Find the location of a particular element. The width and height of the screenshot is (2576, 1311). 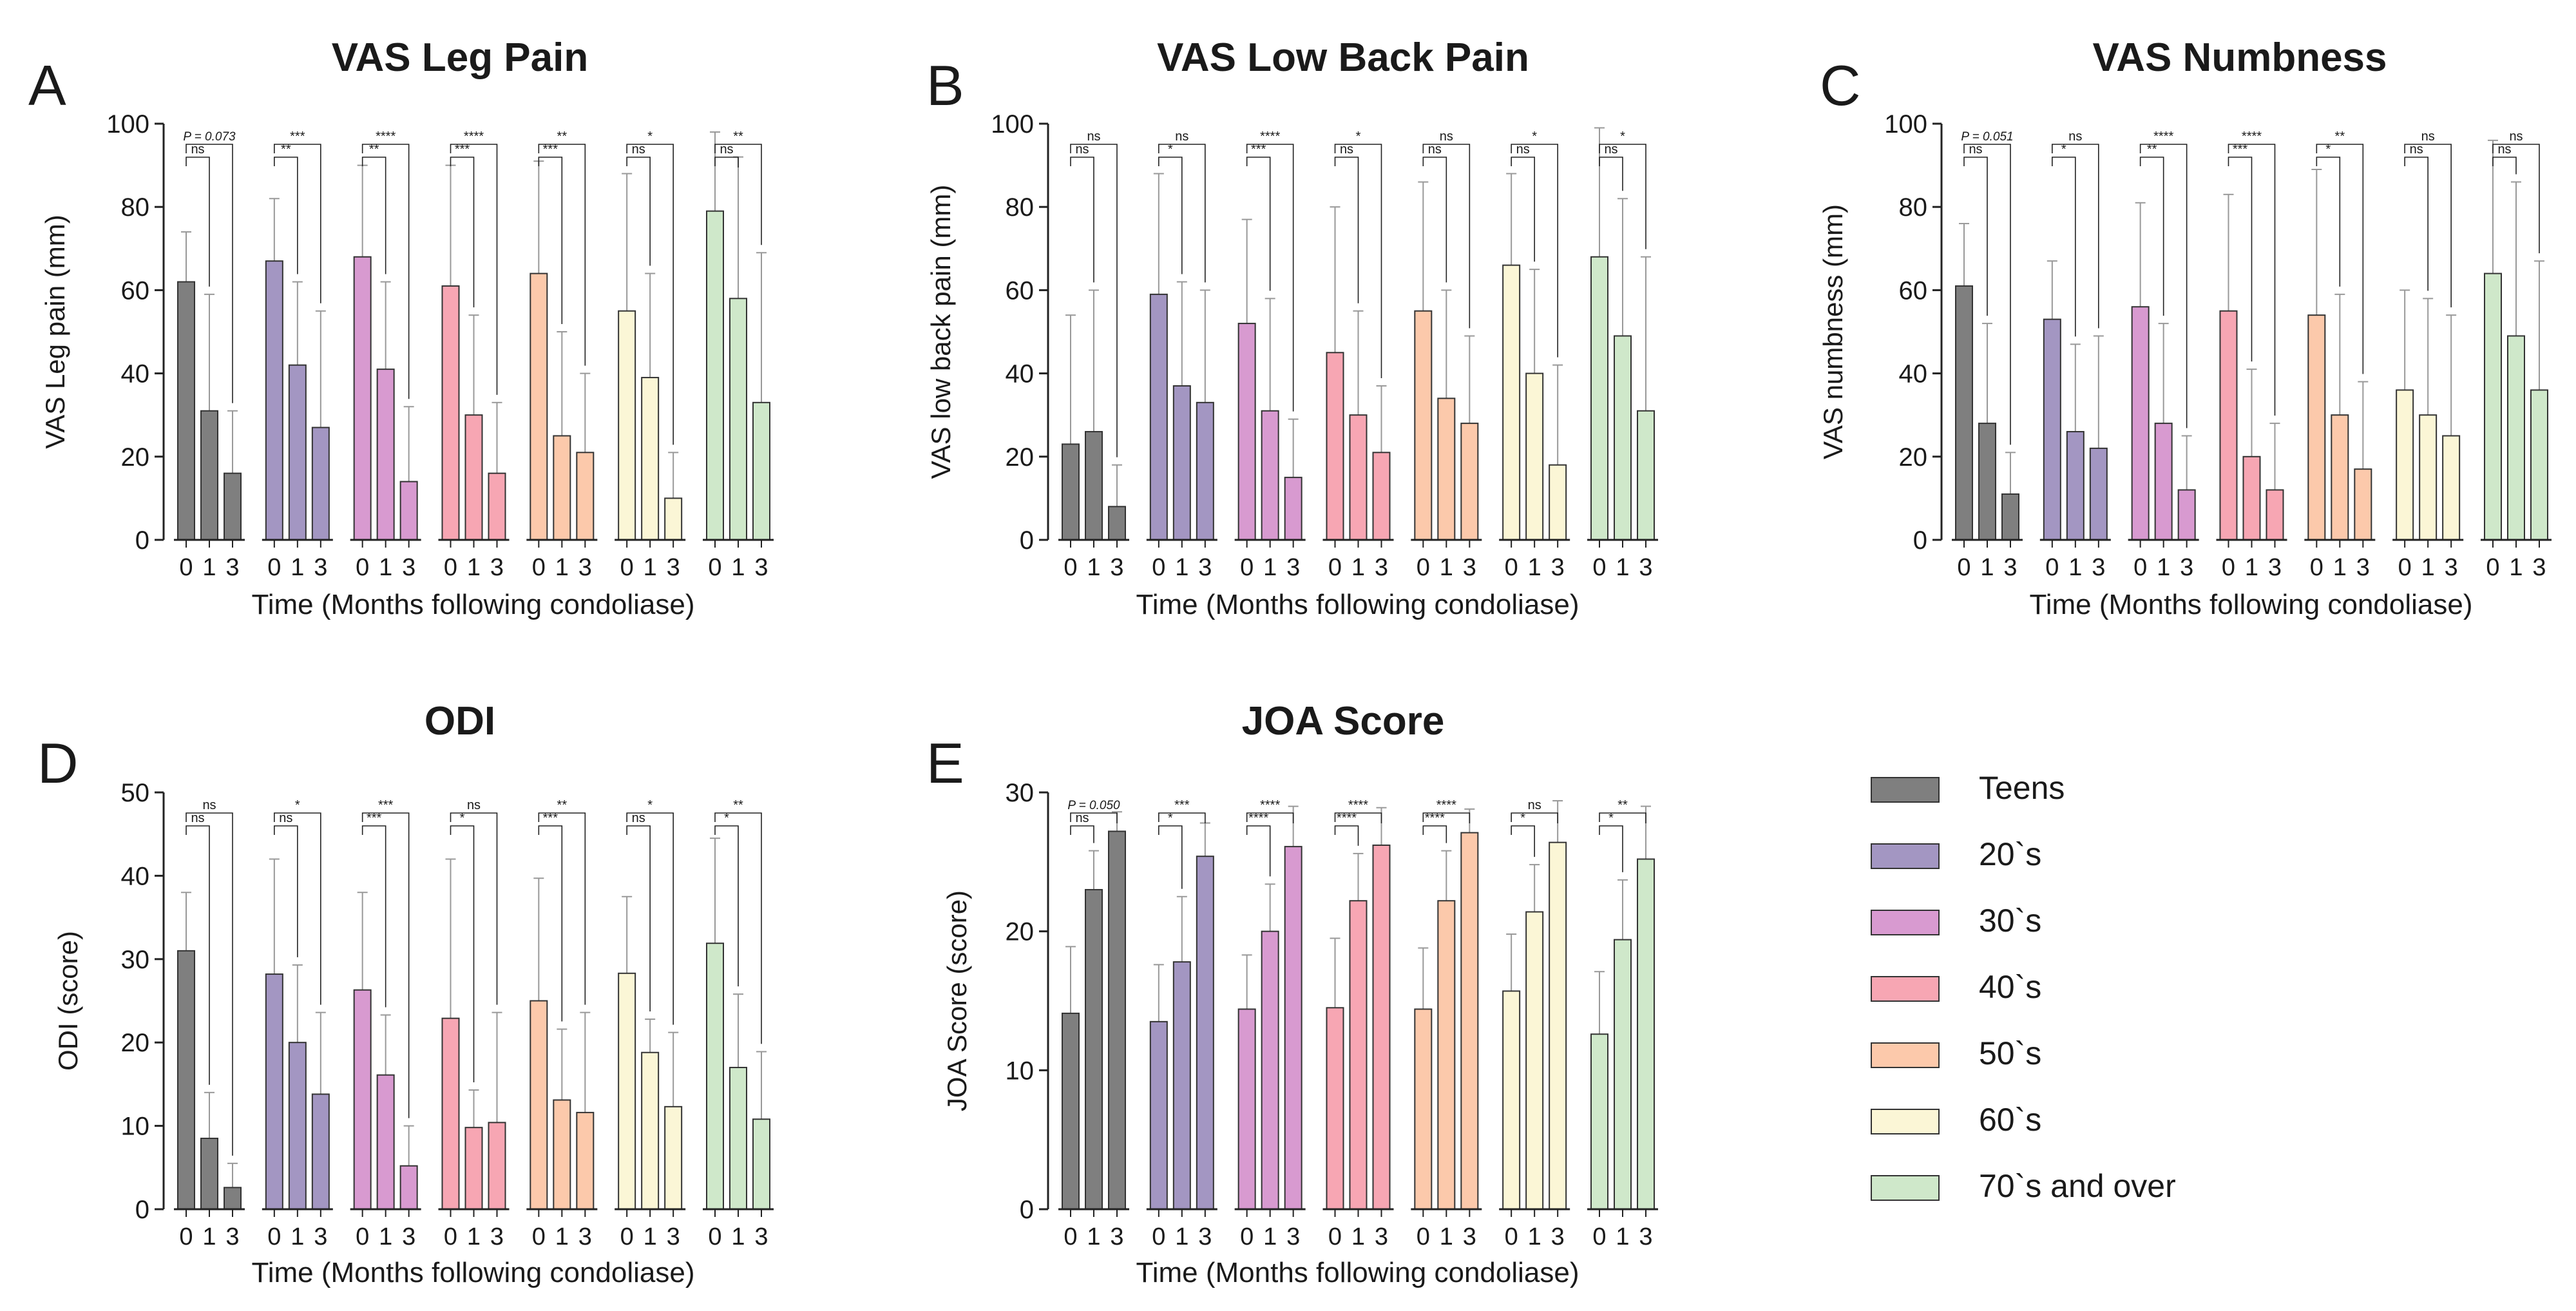

legend-label: 70`s and over is located at coordinates (2077, 1186).